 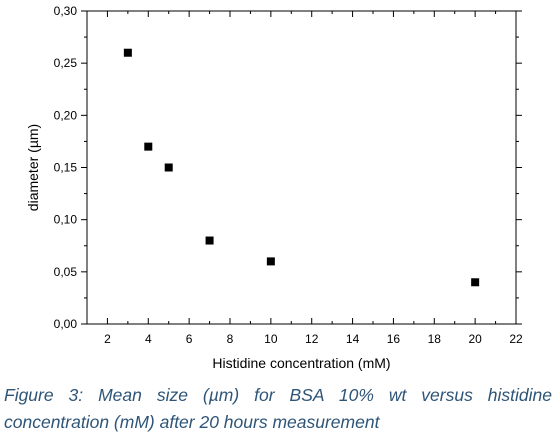 I want to click on x-tick-label: 18, so click(x=435, y=339).